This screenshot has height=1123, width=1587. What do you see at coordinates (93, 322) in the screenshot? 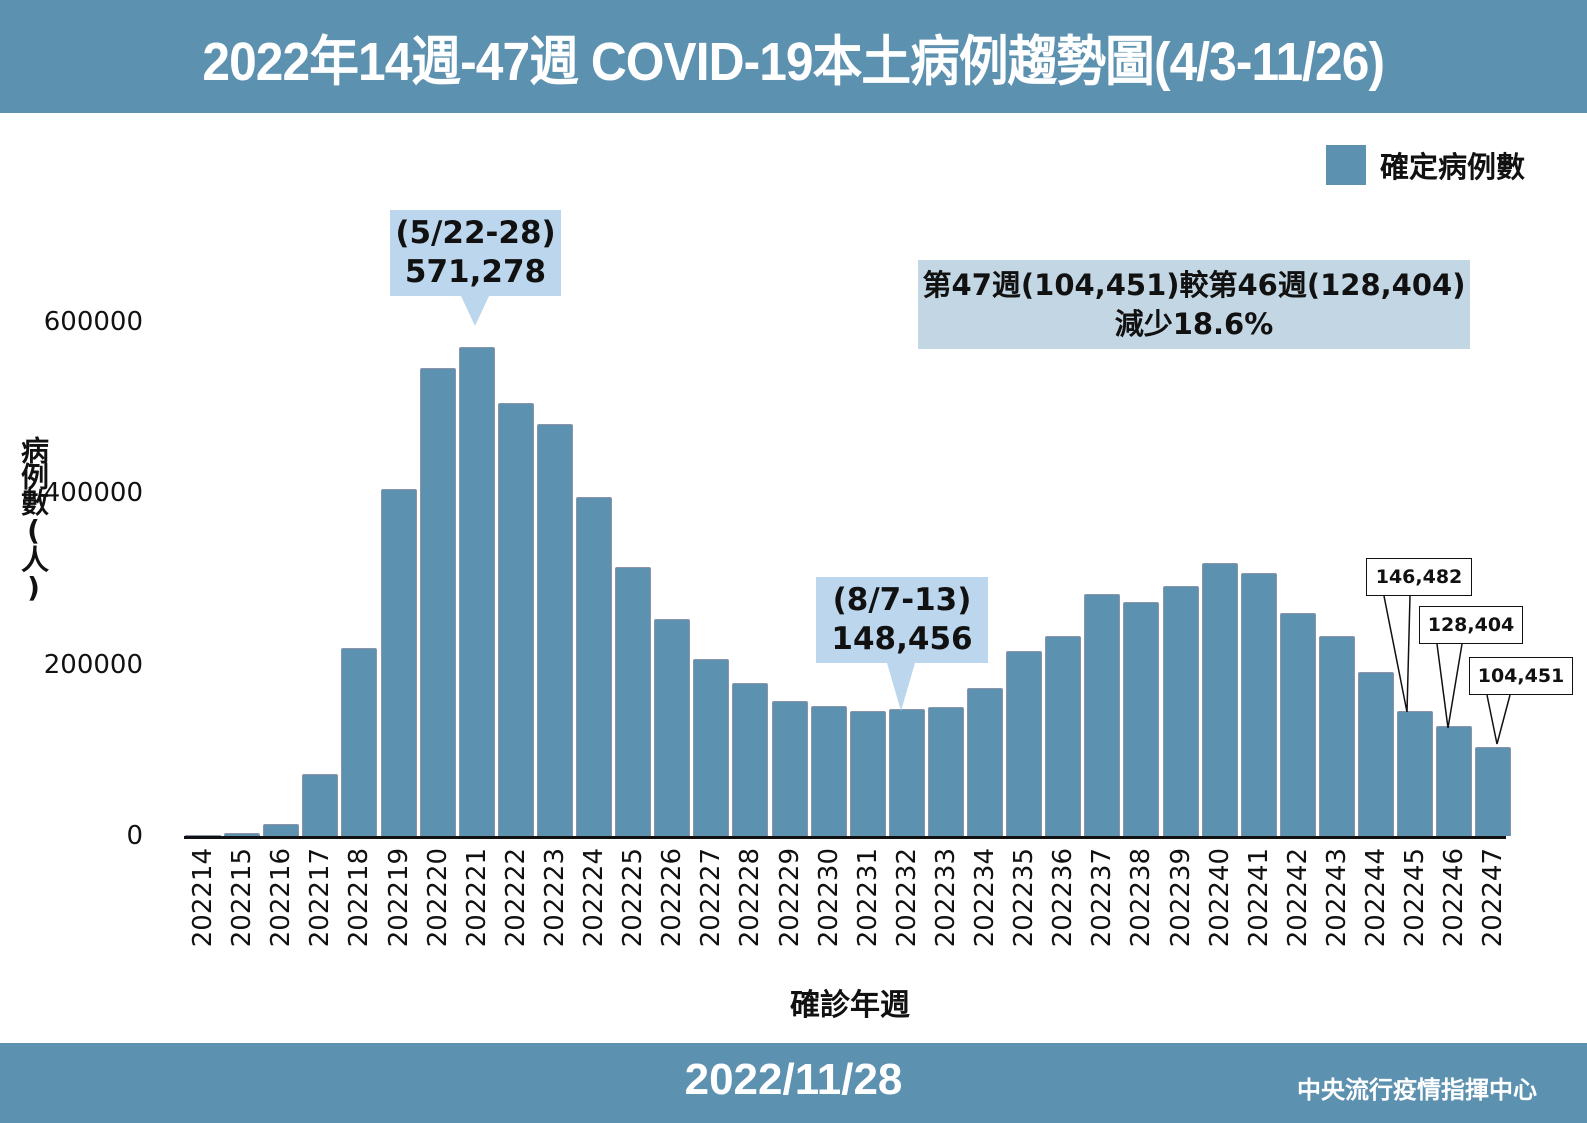
I see `y-tick-label: 600000` at bounding box center [93, 322].